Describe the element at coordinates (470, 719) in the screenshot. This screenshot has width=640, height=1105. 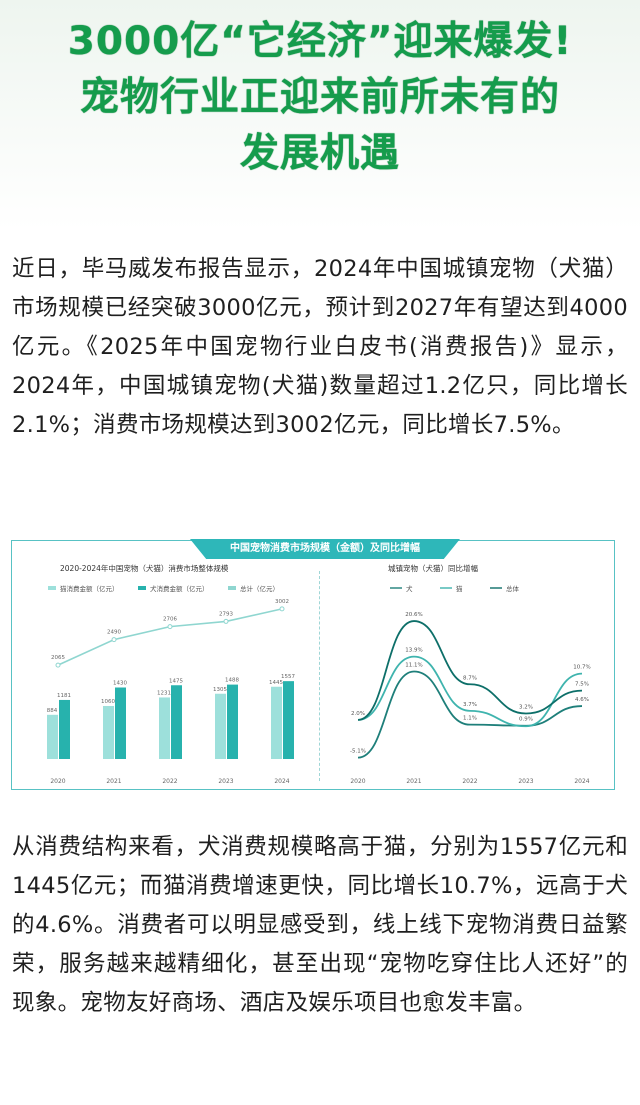
I see `growth-label: 1.1%` at that location.